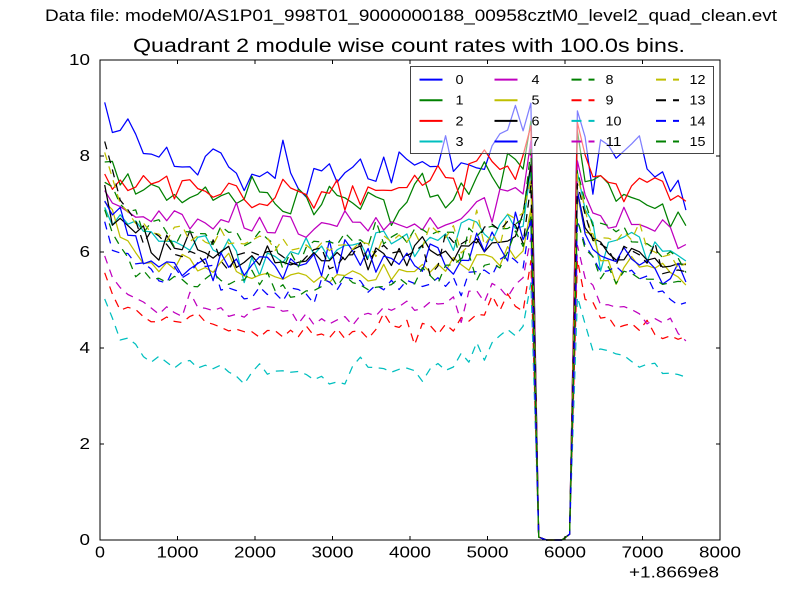  I want to click on svg-text: 5000, so click(488, 553).